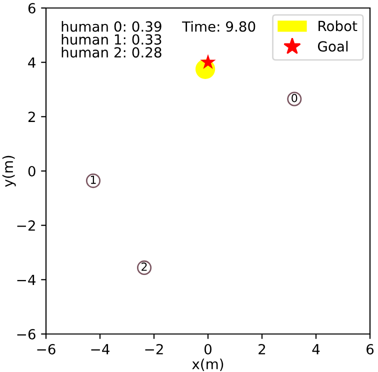 The height and width of the screenshot is (372, 378). Describe the element at coordinates (262, 349) in the screenshot. I see `x-tick-label: 2` at that location.